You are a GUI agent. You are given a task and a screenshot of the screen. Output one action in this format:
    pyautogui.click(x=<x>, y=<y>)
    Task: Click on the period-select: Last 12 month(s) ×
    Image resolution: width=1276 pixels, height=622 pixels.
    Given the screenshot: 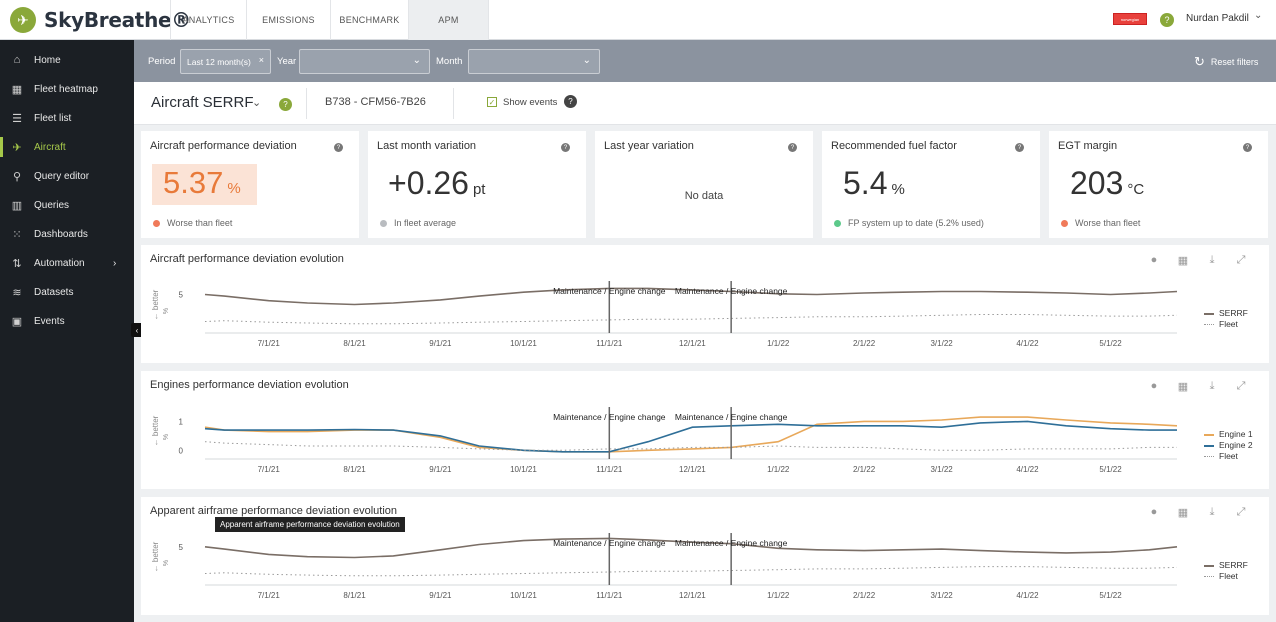 What is the action you would take?
    pyautogui.click(x=225, y=61)
    